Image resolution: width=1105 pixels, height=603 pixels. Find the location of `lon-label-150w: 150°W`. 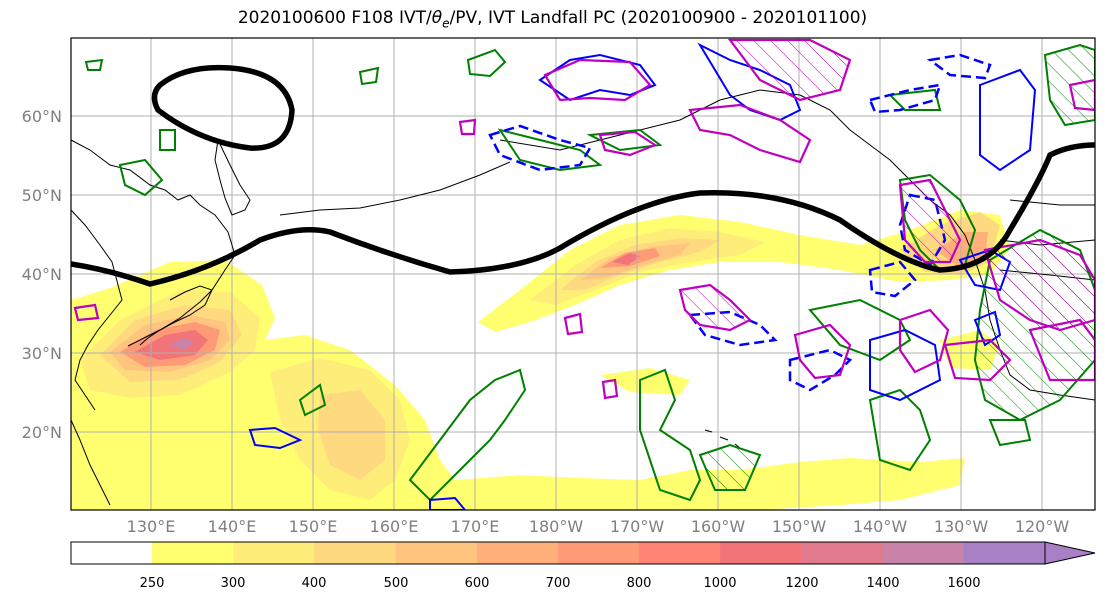

lon-label-150w: 150°W is located at coordinates (799, 526).